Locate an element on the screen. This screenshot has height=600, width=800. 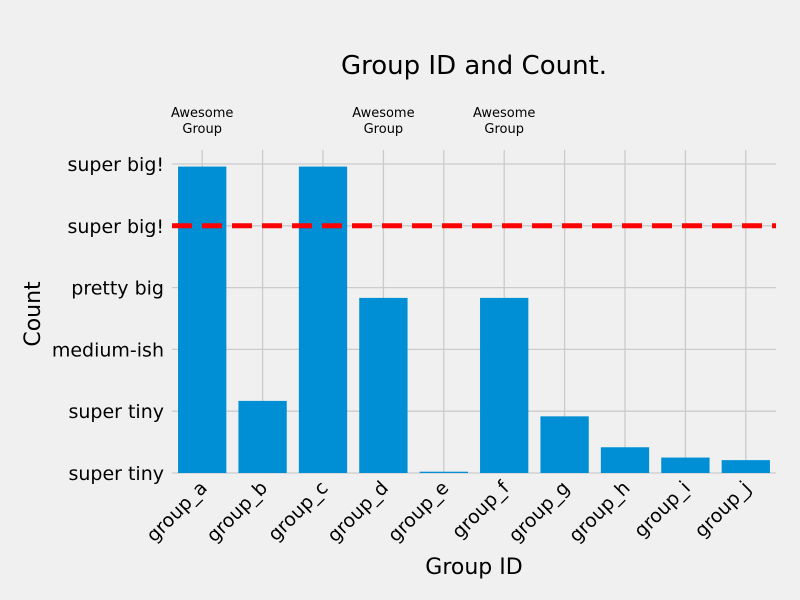
x-tick-label: group_b is located at coordinates (237, 512).